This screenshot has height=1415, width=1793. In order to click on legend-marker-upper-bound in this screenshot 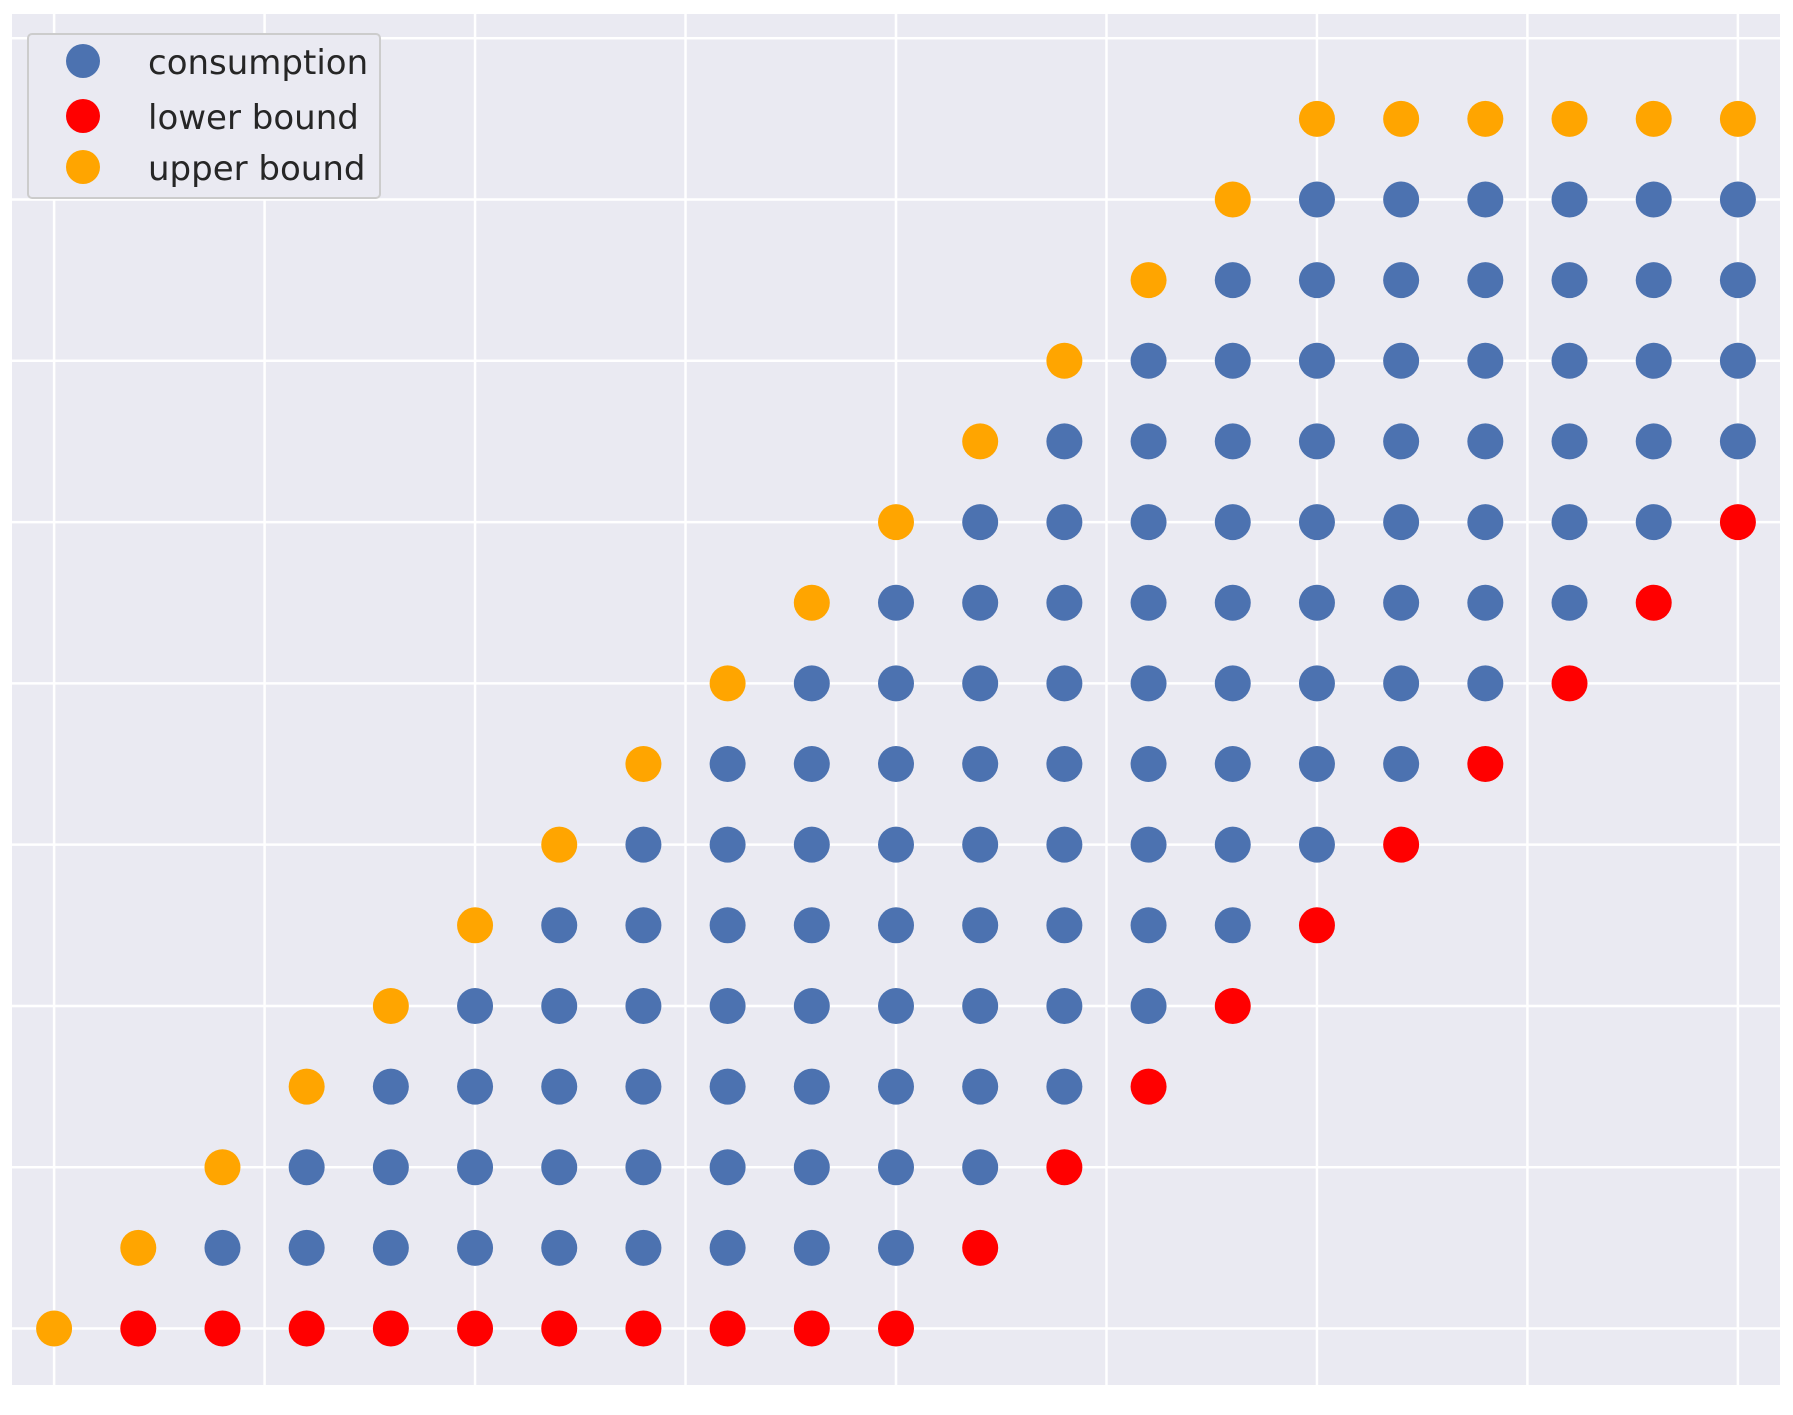, I will do `click(83, 167)`.